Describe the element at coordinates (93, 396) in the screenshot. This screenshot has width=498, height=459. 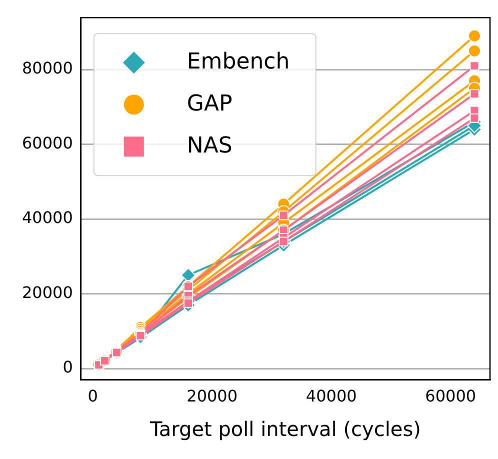
I see `x-tick-label: 0` at that location.